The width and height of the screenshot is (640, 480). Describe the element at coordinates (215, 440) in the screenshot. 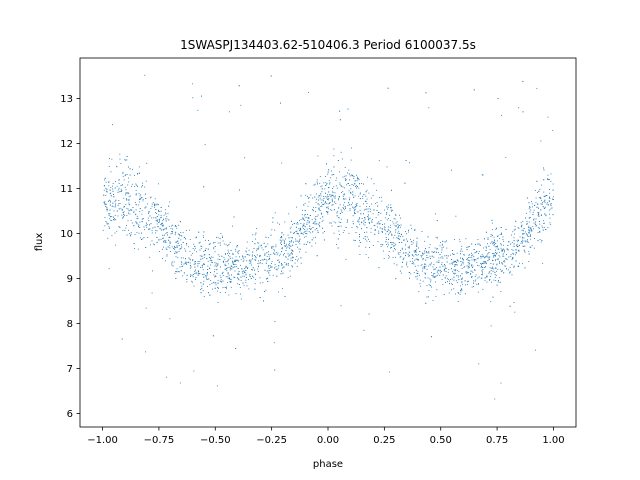

I see `x-tick-label: −0.50` at that location.